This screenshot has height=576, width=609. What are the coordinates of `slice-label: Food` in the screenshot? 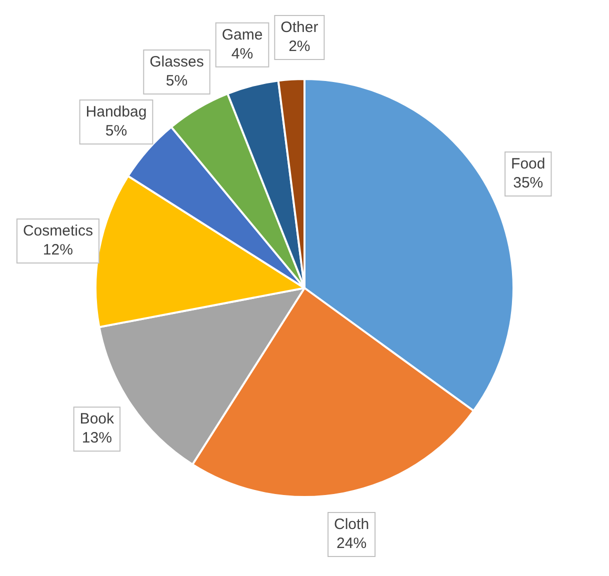 It's located at (528, 164).